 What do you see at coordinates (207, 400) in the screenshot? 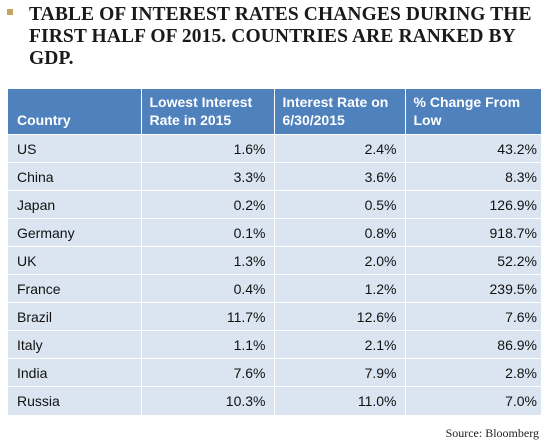
I see `cell-lowest-rate: 10.3%` at bounding box center [207, 400].